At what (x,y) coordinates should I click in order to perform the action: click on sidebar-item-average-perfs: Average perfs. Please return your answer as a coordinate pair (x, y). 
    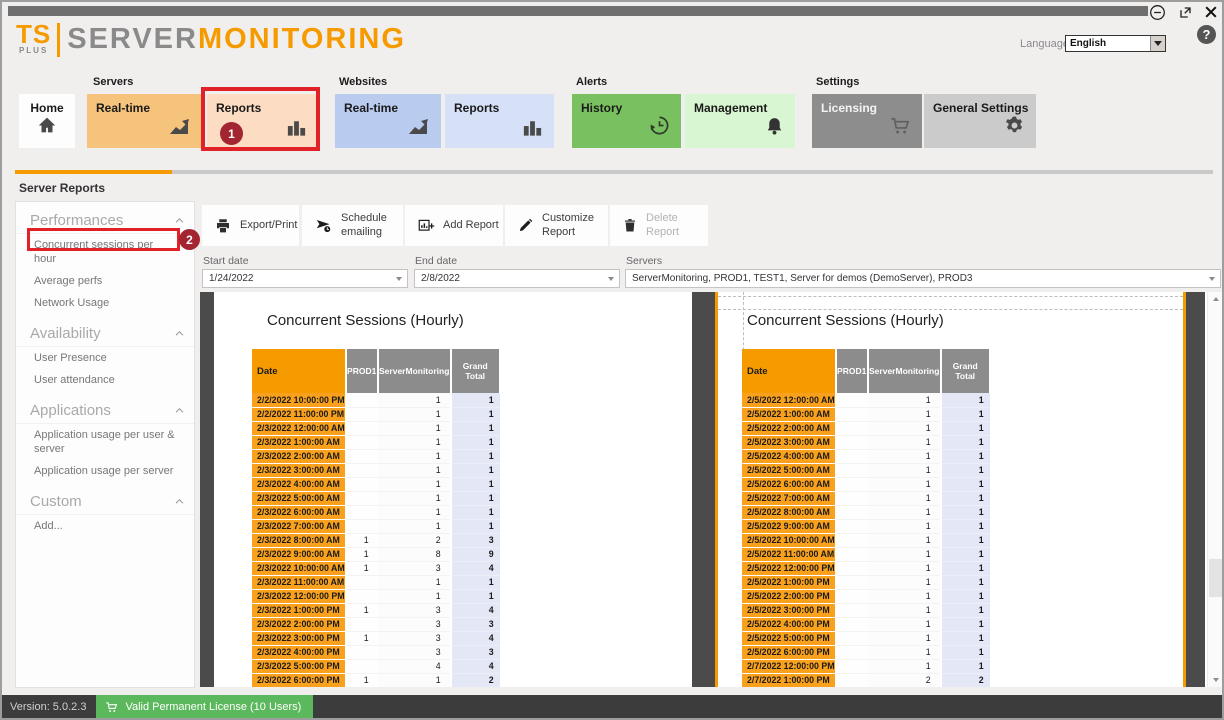
    Looking at the image, I should click on (100, 281).